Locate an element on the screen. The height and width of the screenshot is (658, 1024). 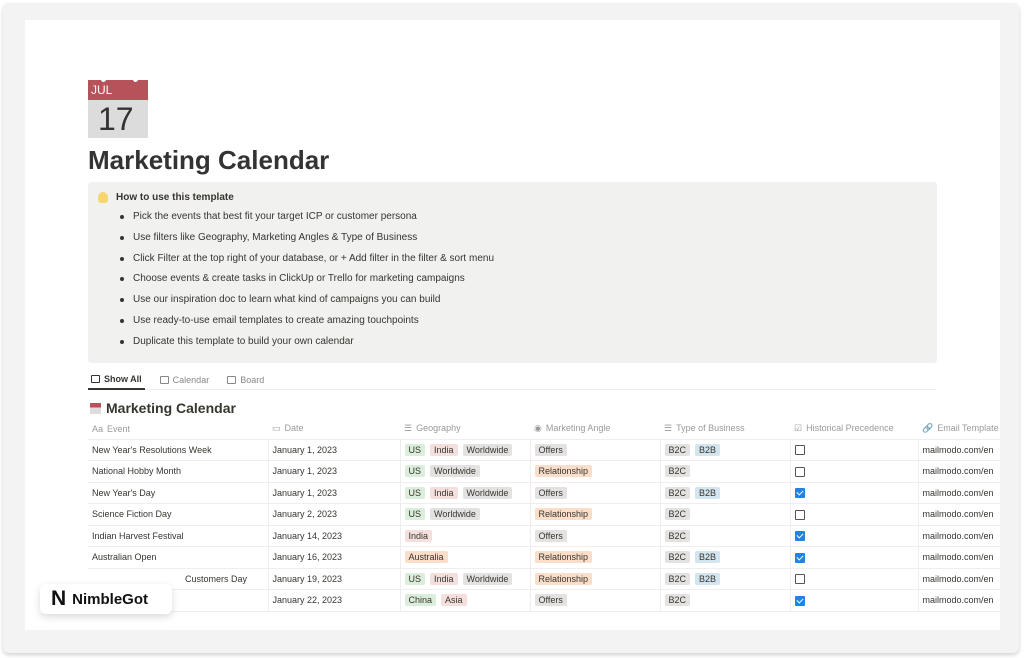
lightbulb-icon is located at coordinates (103, 197).